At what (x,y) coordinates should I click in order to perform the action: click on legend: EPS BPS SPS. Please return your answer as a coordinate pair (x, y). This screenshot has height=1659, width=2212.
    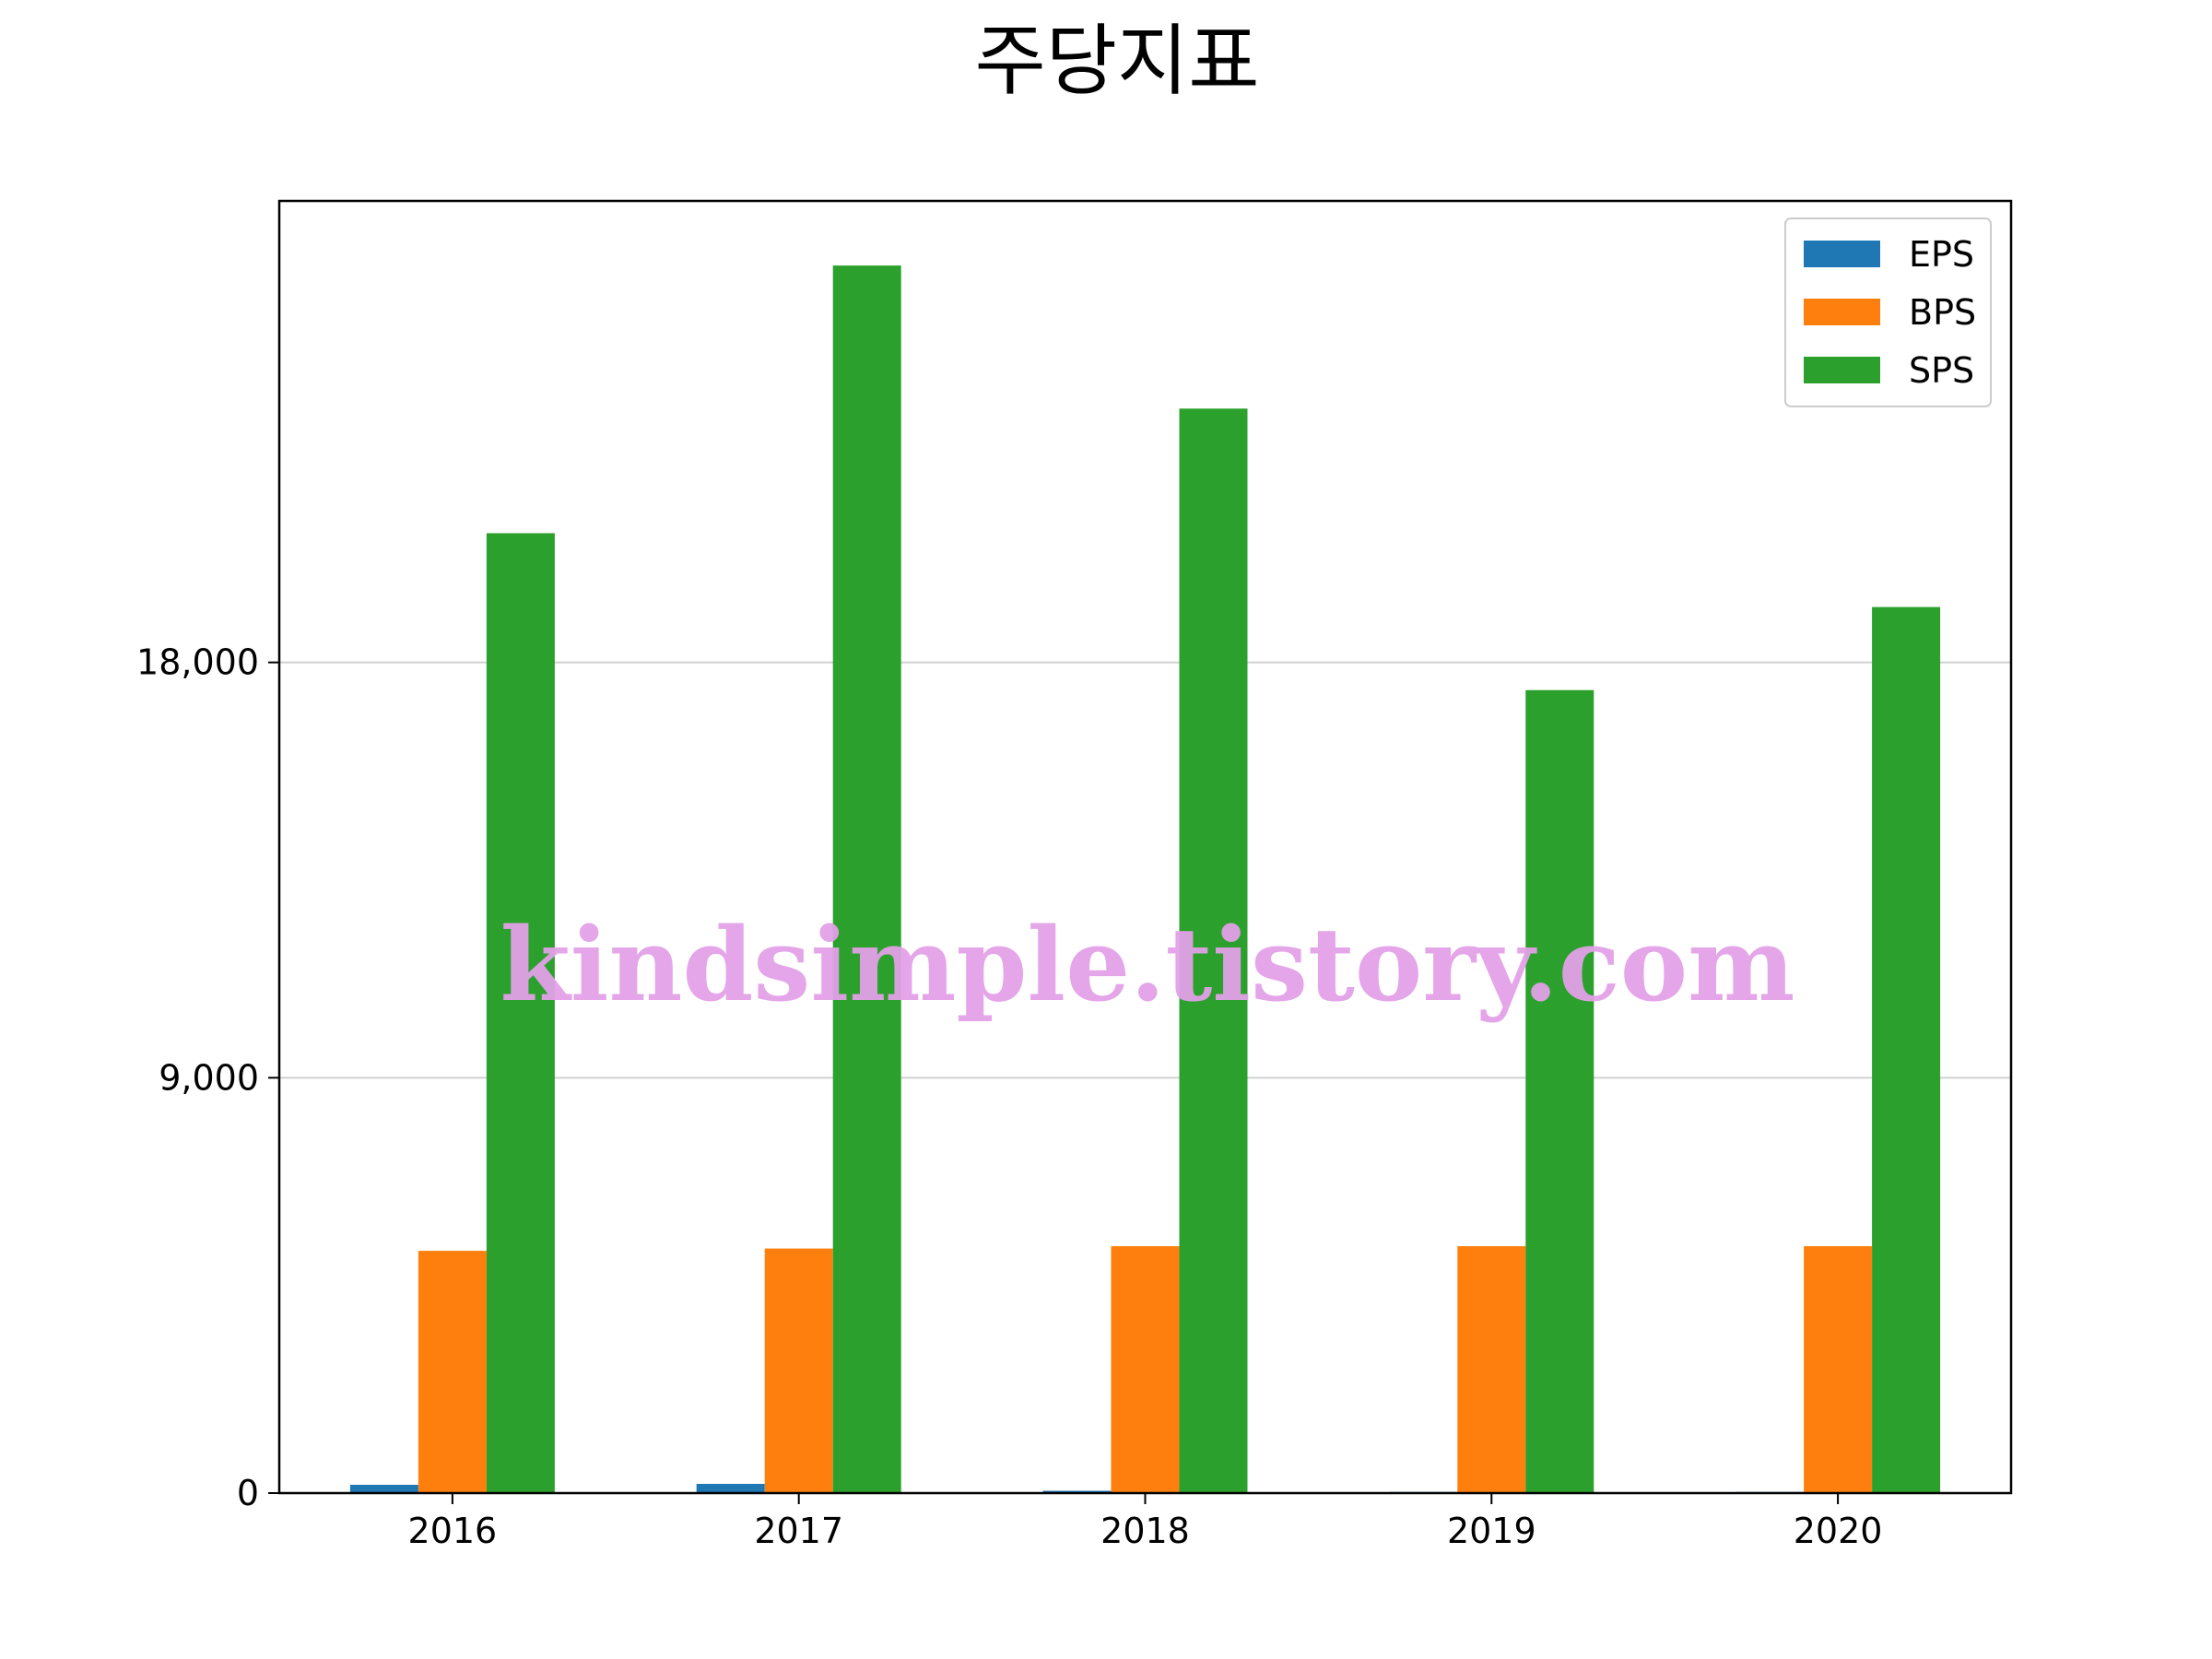
    Looking at the image, I should click on (1888, 312).